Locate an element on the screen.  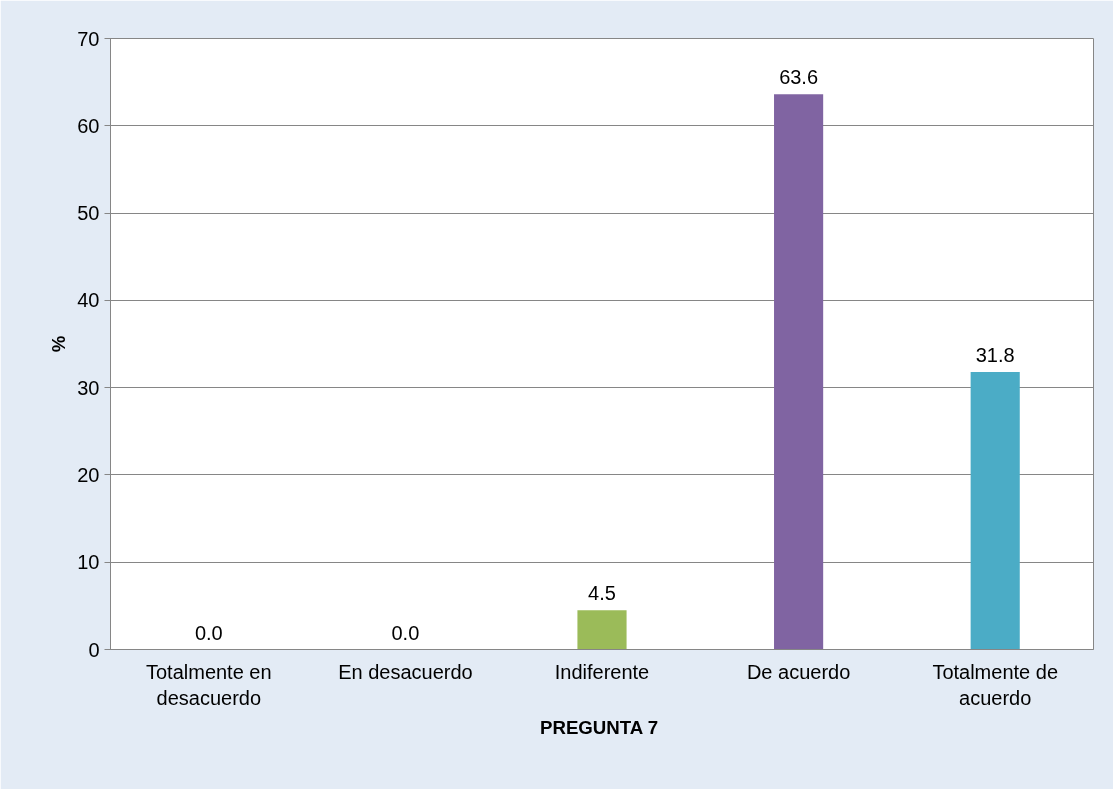
x-tick-label: Totalmente en desacuerdo is located at coordinates (208, 684).